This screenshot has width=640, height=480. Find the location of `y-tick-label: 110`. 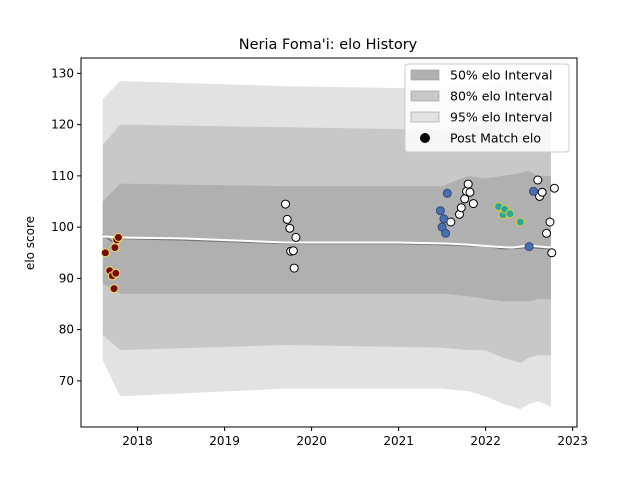

y-tick-label: 110 is located at coordinates (62, 176).